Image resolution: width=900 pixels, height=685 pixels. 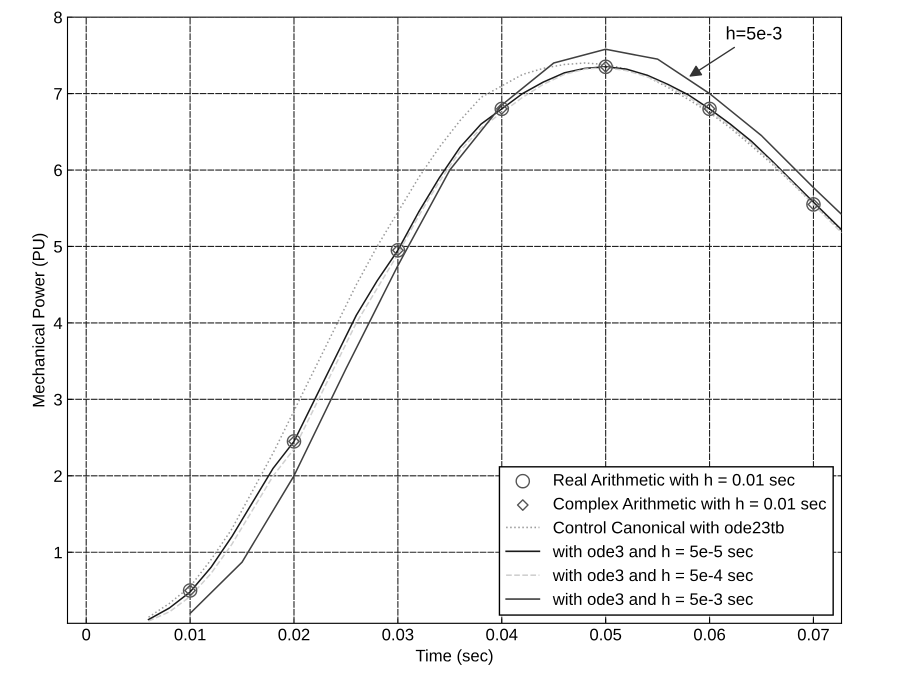 What do you see at coordinates (754, 33) in the screenshot?
I see `annotation: h=5e-3` at bounding box center [754, 33].